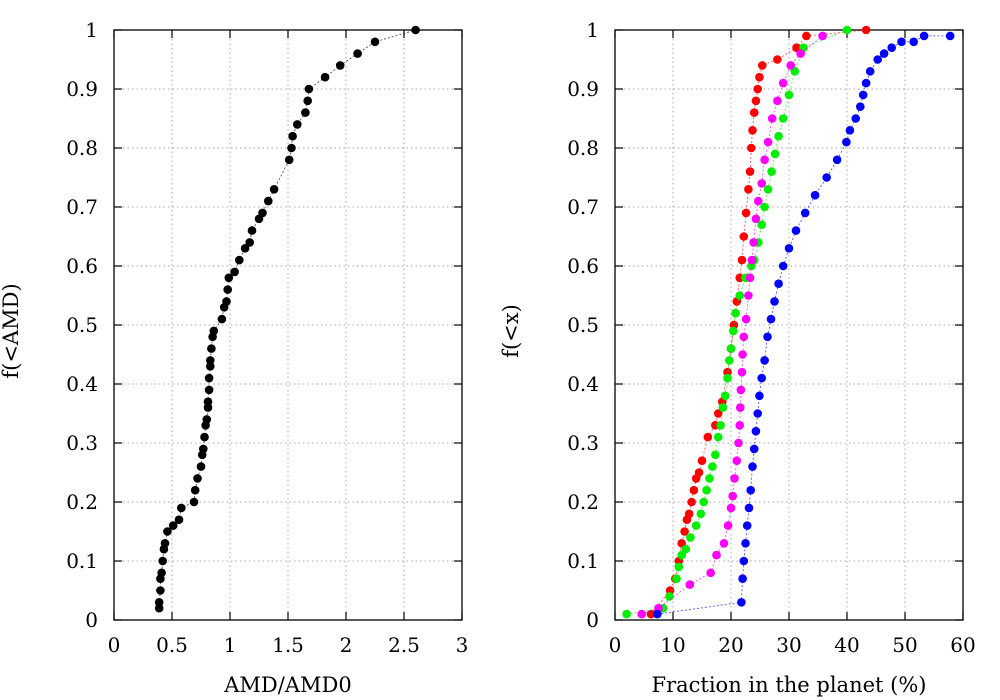  Describe the element at coordinates (82, 207) in the screenshot. I see `y-tick-label: 0.7` at that location.